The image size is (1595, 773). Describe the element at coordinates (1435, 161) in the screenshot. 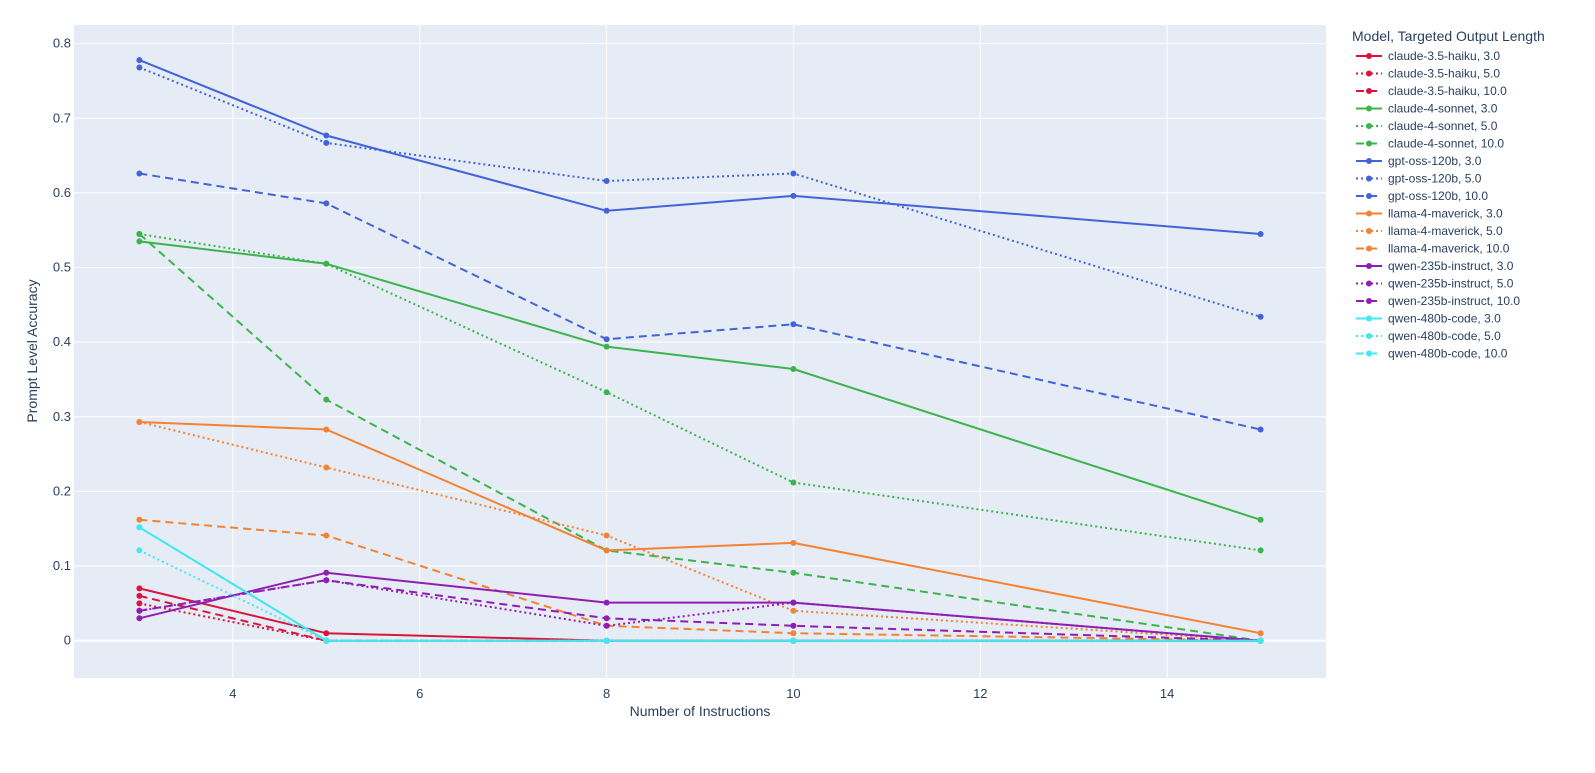

I see `legend-label: gpt-oss-120b, 3.0` at that location.